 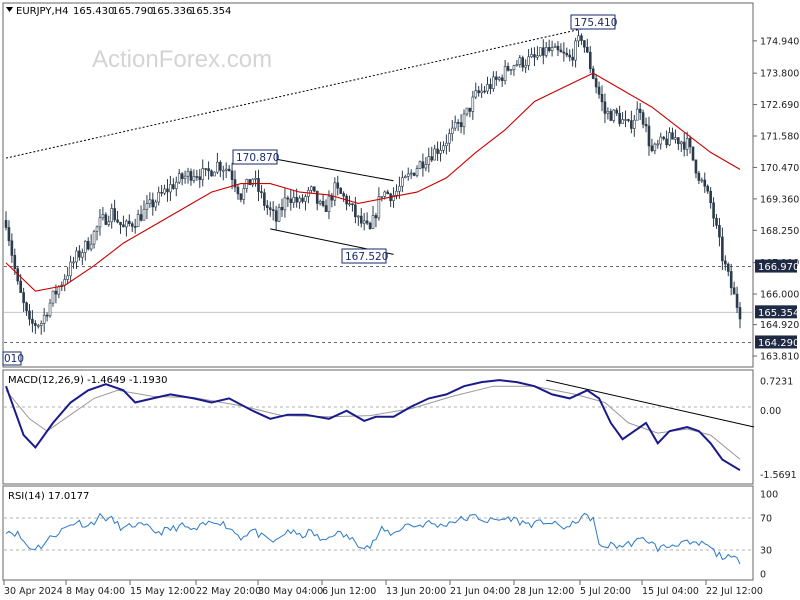 What do you see at coordinates (670, 591) in the screenshot?
I see `time-tick-label: 15 Jul 04:00` at bounding box center [670, 591].